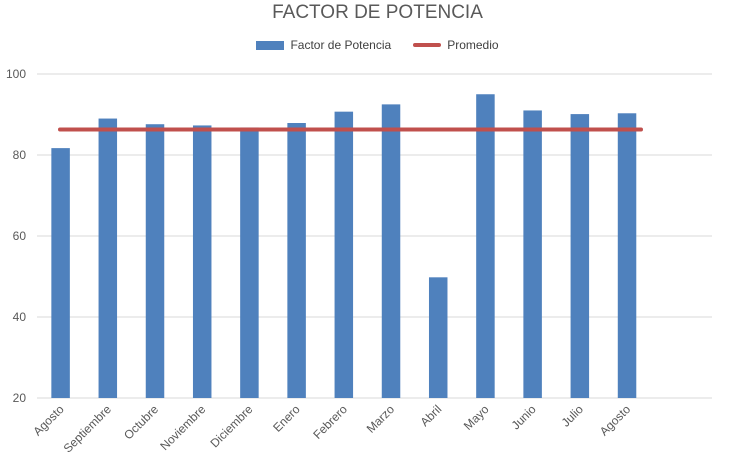 The height and width of the screenshot is (466, 755). What do you see at coordinates (377, 12) in the screenshot?
I see `chart-title: FACTOR DE POTENCIA` at bounding box center [377, 12].